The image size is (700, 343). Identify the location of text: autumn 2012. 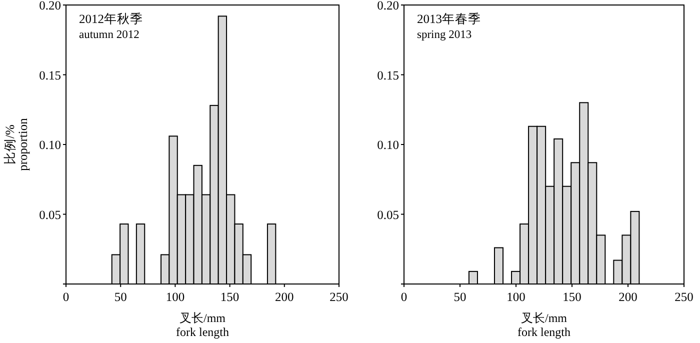
(109, 35).